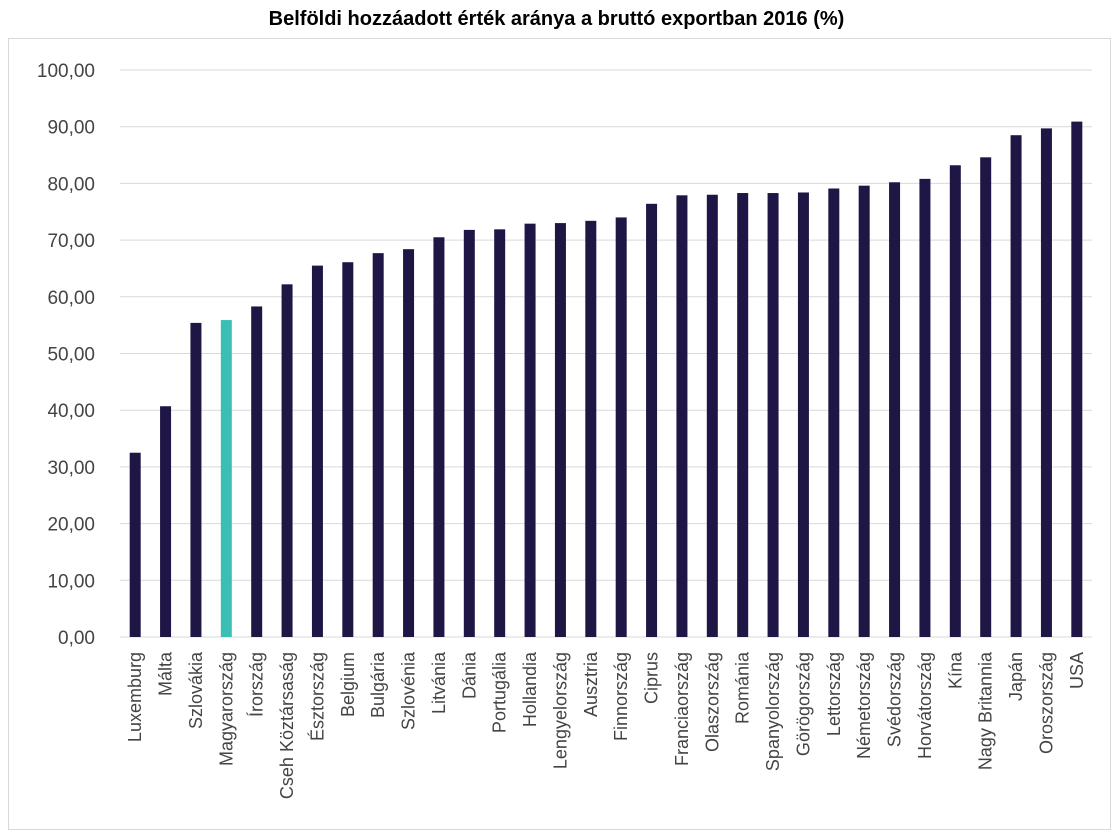 Image resolution: width=1113 pixels, height=832 pixels. Describe the element at coordinates (986, 710) in the screenshot. I see `x-category-label: Nagy Britannia` at that location.